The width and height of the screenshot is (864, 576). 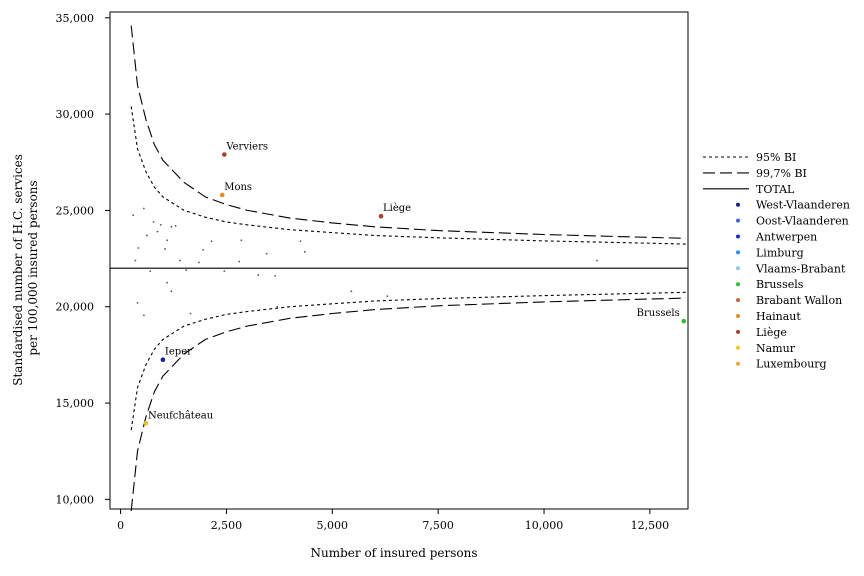 What do you see at coordinates (544, 525) in the screenshot?
I see `x-tick-label: 10,000` at bounding box center [544, 525].